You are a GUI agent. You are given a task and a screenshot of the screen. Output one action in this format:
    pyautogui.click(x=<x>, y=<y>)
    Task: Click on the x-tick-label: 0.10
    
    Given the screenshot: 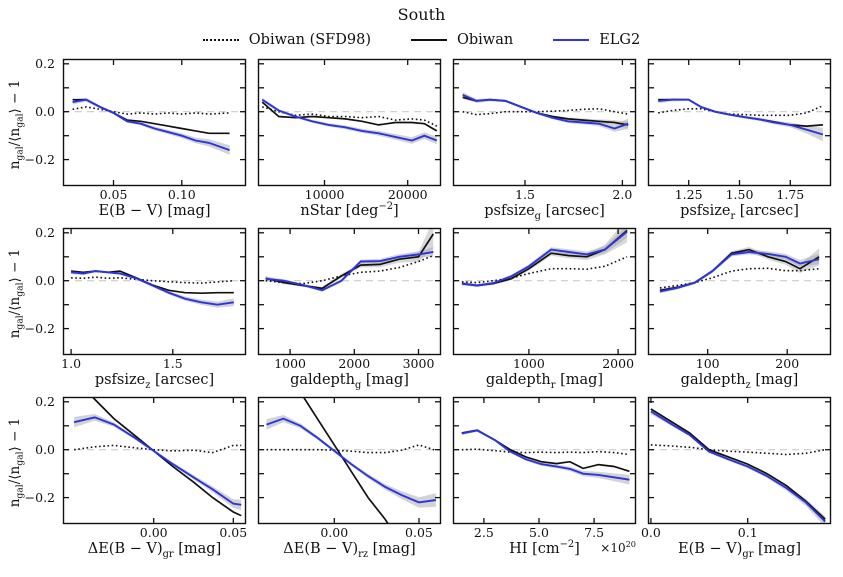 What is the action you would take?
    pyautogui.click(x=181, y=194)
    